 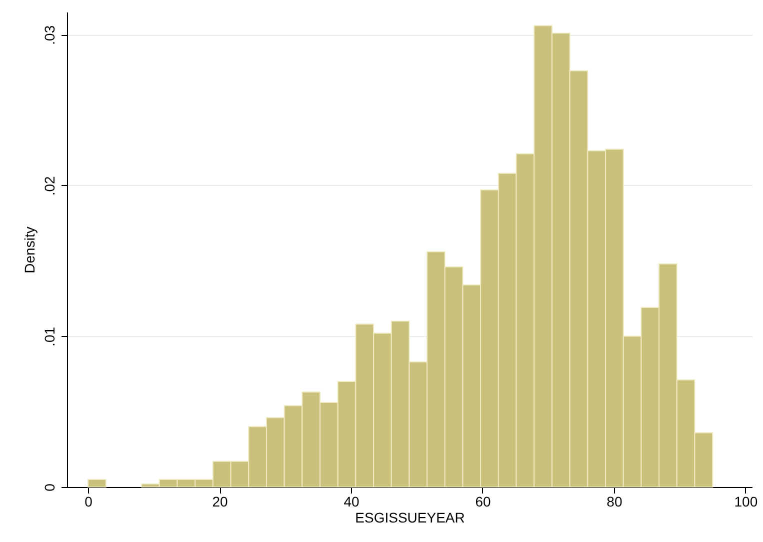 What do you see at coordinates (50, 487) in the screenshot?
I see `y-tick-label: 0` at bounding box center [50, 487].